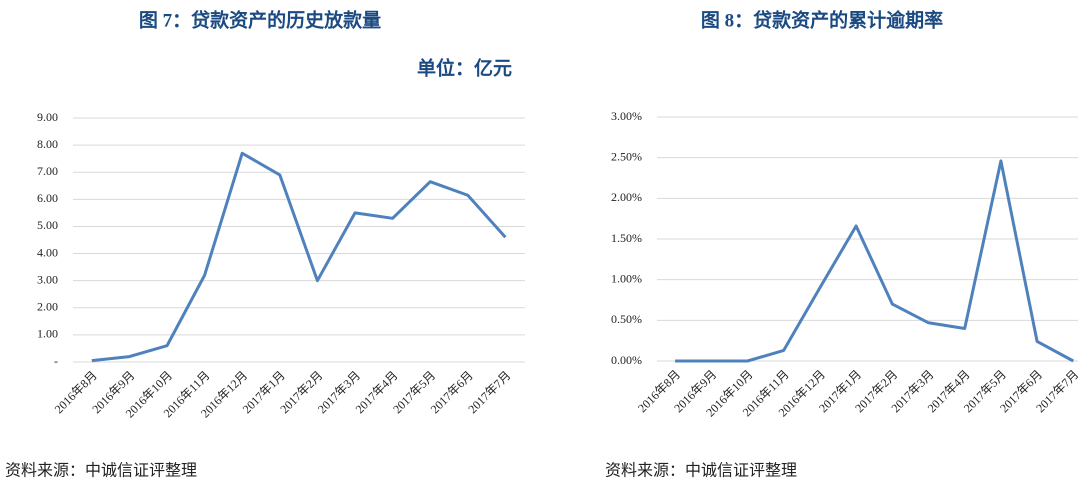 The width and height of the screenshot is (1080, 492). Describe the element at coordinates (56, 361) in the screenshot. I see `y-tick-label: -` at that location.